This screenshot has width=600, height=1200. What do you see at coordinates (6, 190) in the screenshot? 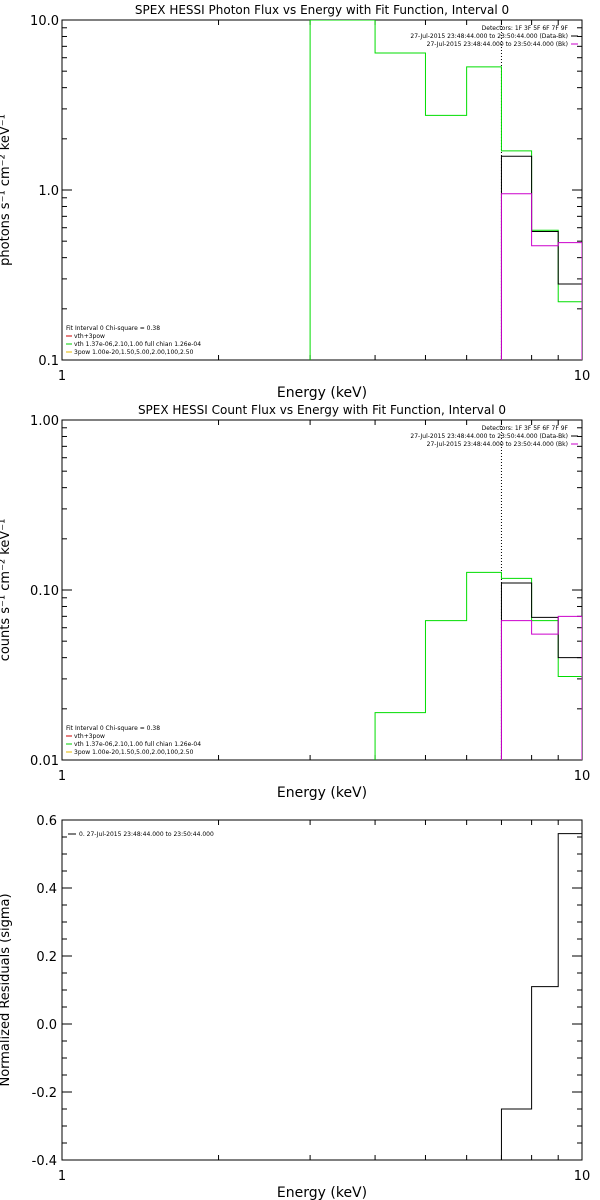
I see `y-axis-label: photons s⁻¹ cm⁻² keV⁻¹` at bounding box center [6, 190].